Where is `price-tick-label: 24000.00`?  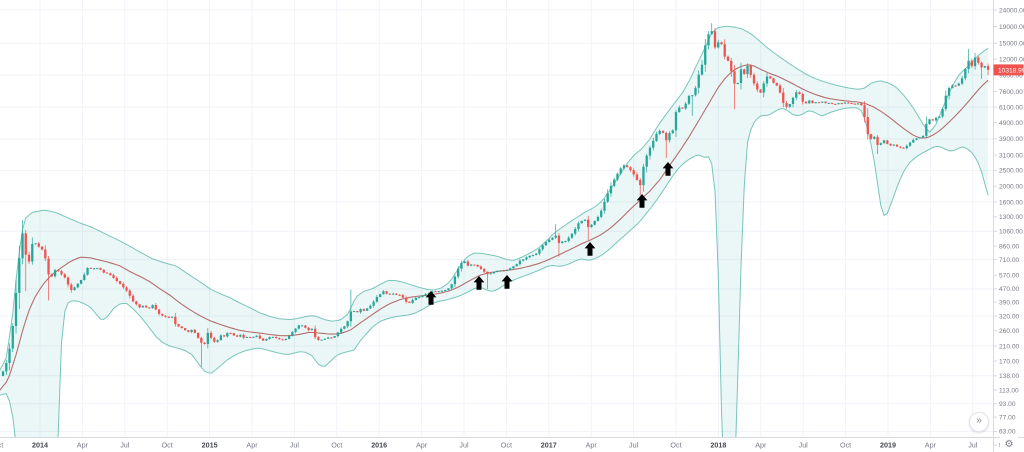
price-tick-label: 24000.00 is located at coordinates (1011, 10).